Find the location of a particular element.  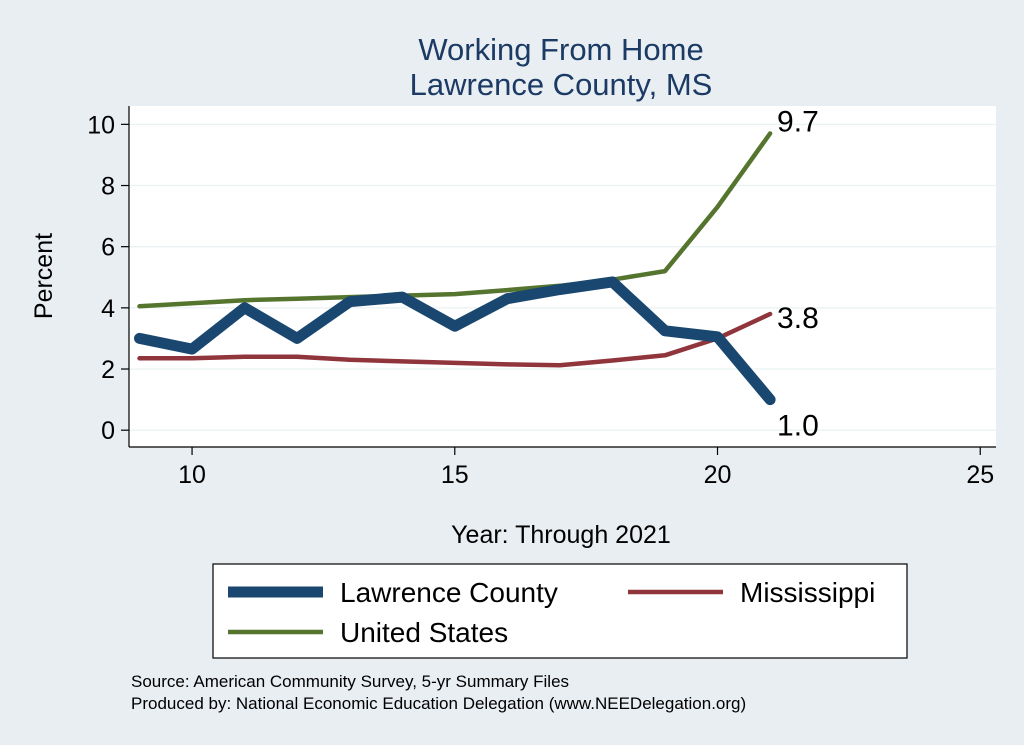

y-tick-label: 4 is located at coordinates (108, 309).